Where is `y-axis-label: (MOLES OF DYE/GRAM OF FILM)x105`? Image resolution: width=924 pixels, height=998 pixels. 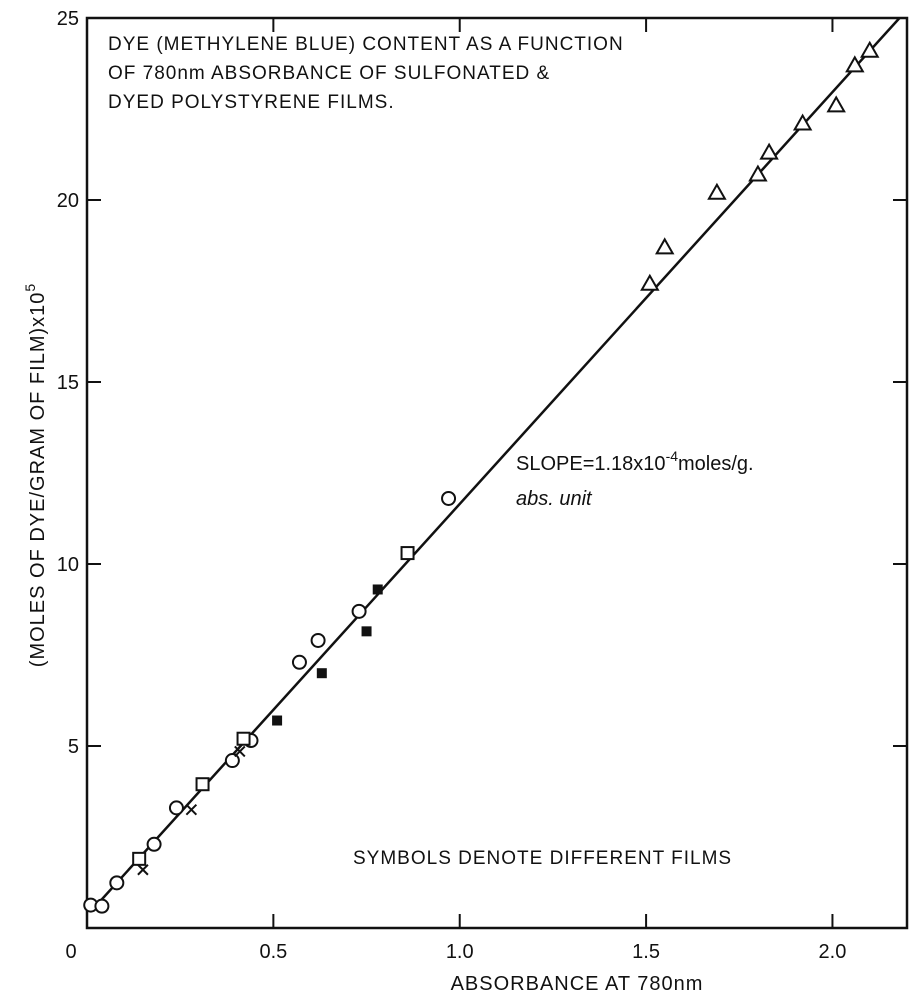 y-axis-label: (MOLES OF DYE/GRAM OF FILM)x105 is located at coordinates (35, 475).